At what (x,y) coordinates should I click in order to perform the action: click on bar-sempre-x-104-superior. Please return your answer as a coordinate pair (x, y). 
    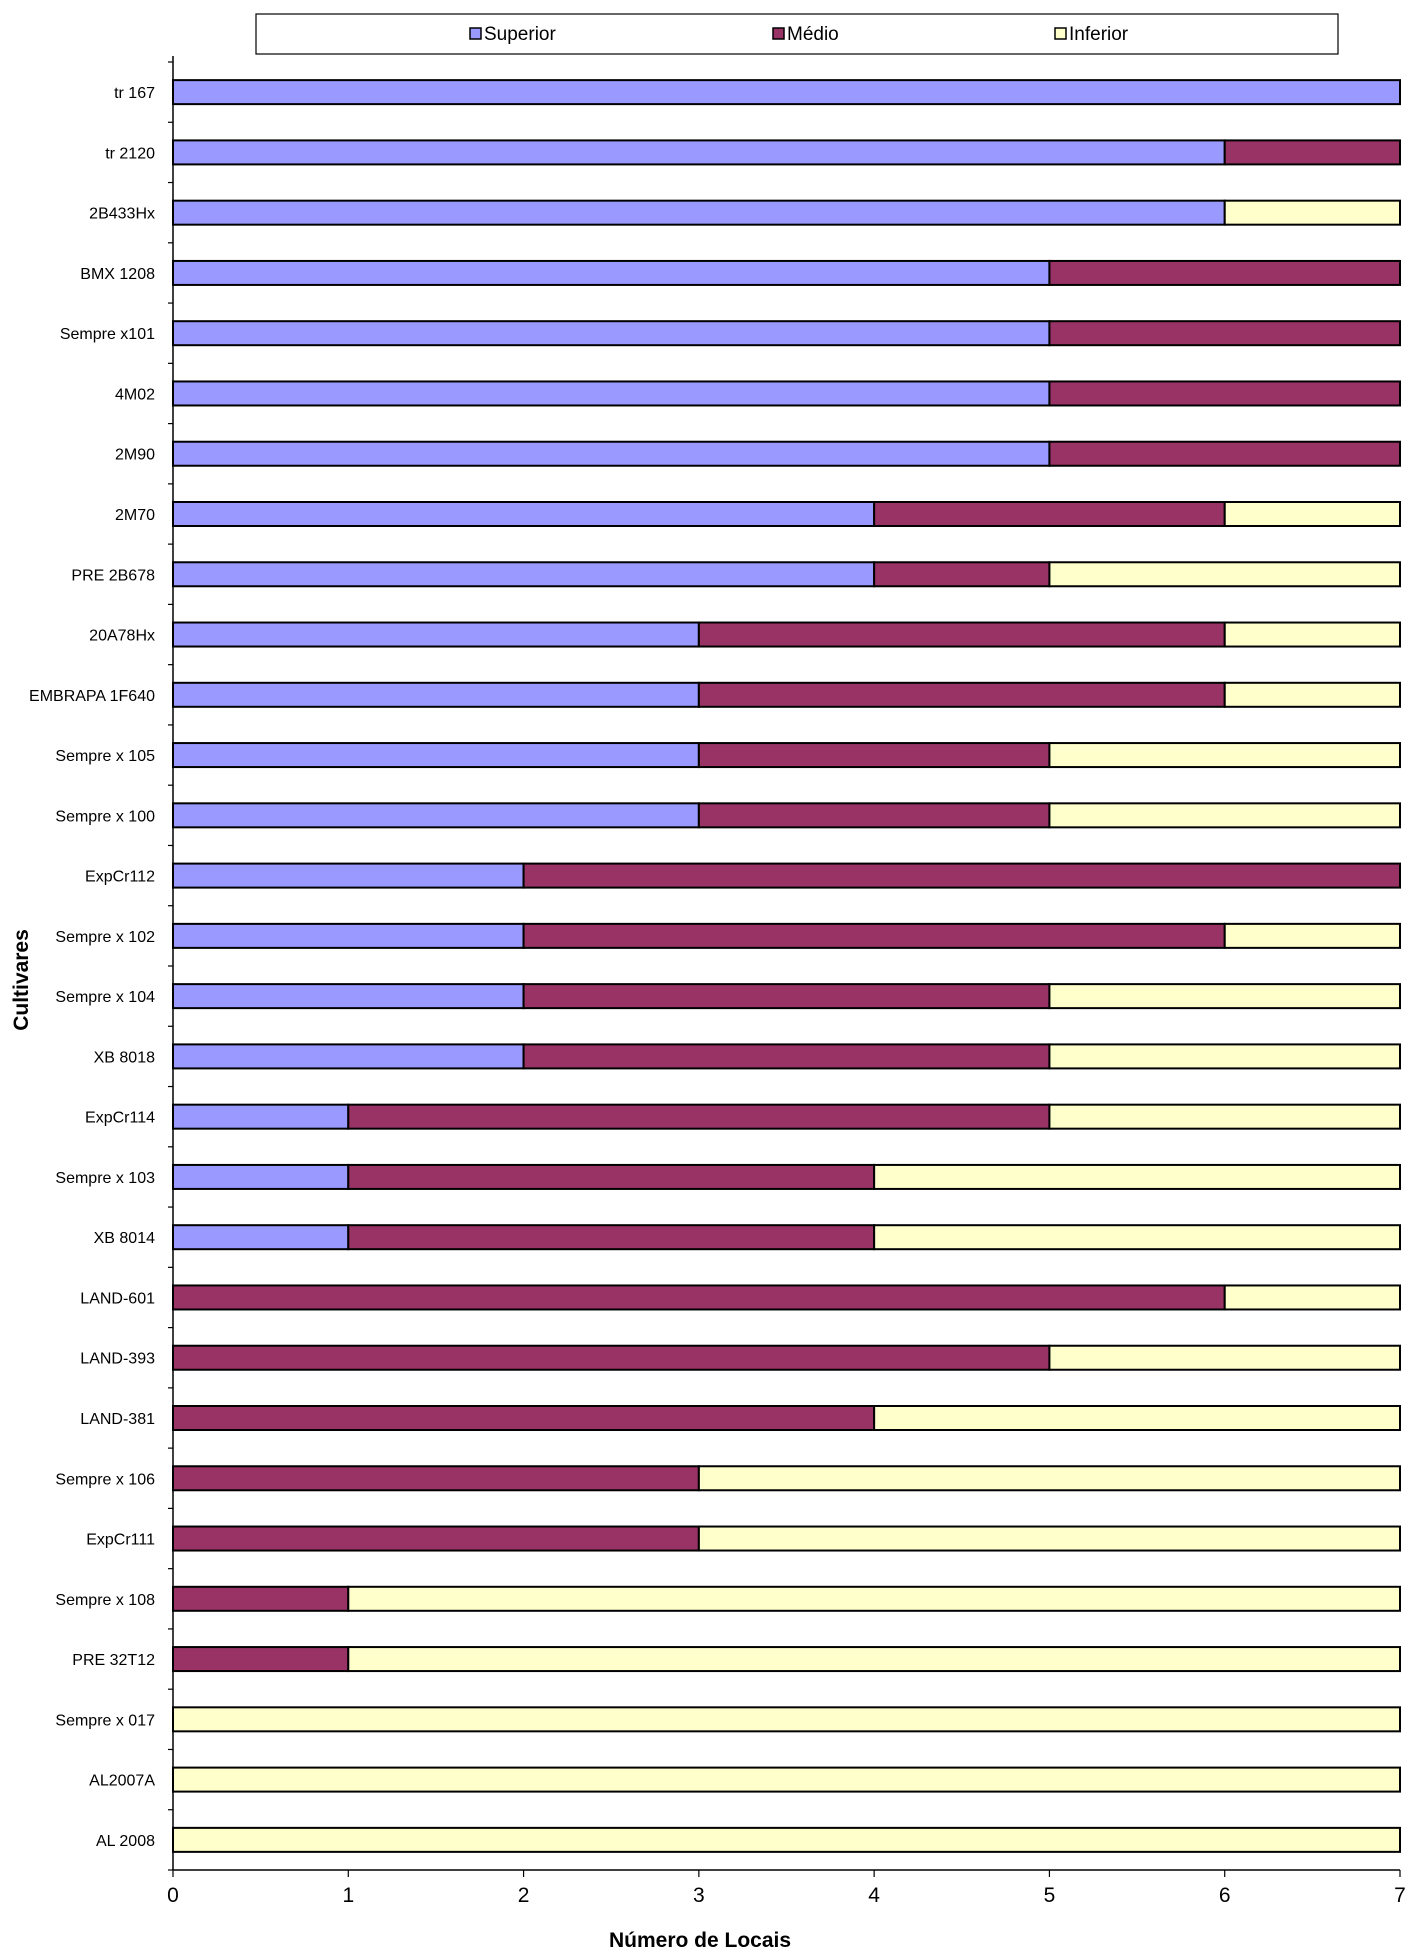
    Looking at the image, I should click on (348, 996).